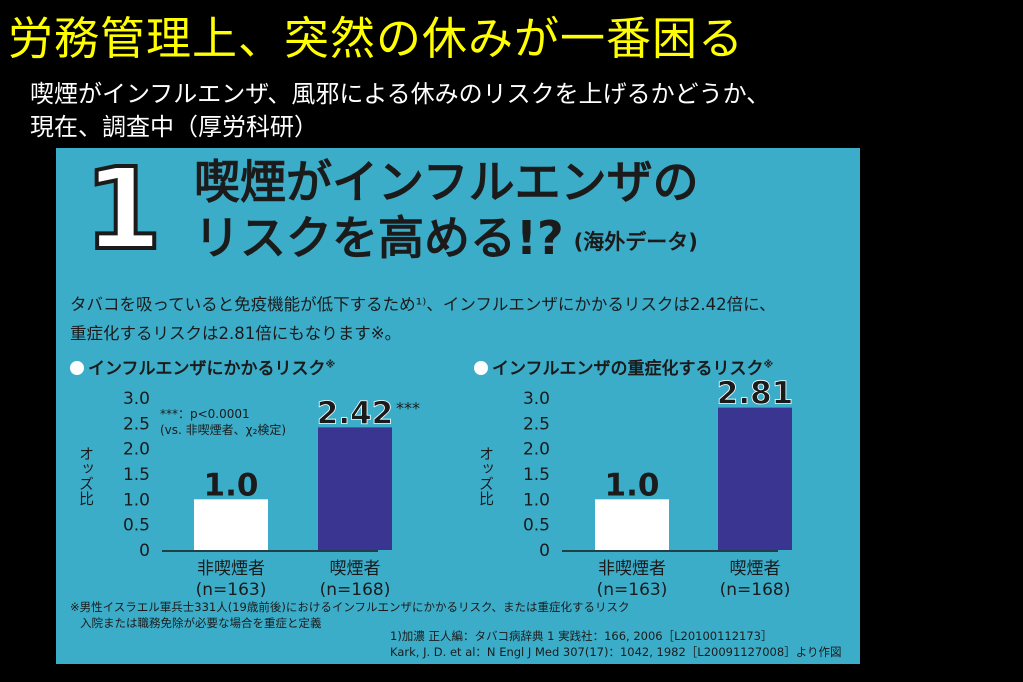 The width and height of the screenshot is (1023, 682). Describe the element at coordinates (755, 590) in the screenshot. I see `chart-2-category-sublabel: (n=168)` at that location.